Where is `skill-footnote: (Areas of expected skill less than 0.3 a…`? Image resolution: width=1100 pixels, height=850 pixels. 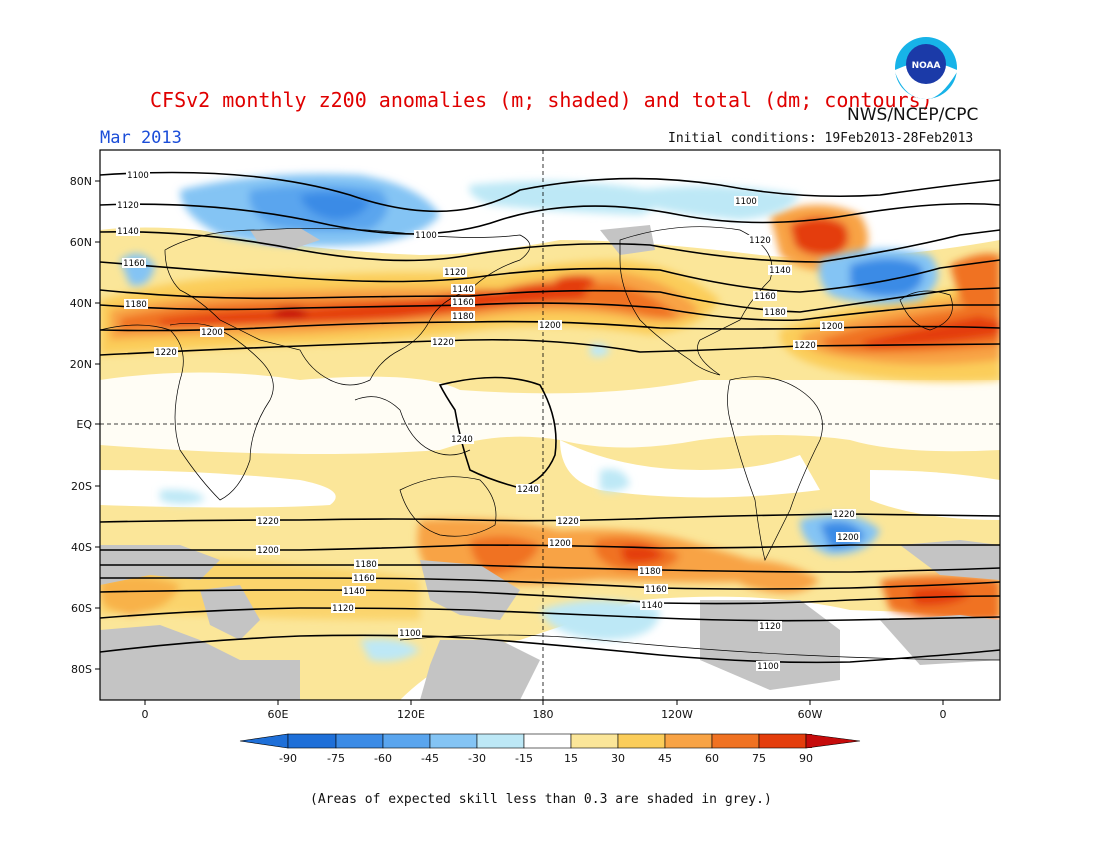 skill-footnote: (Areas of expected skill less than 0.3 a… is located at coordinates (541, 799).